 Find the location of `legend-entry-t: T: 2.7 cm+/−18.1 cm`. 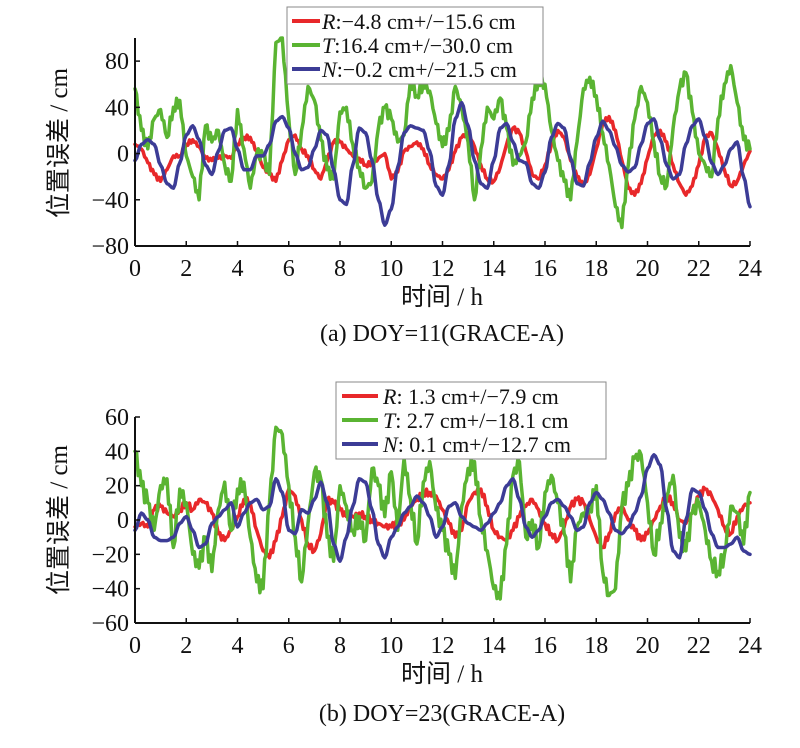

legend-entry-t: T: 2.7 cm+/−18.1 cm is located at coordinates (455, 420).